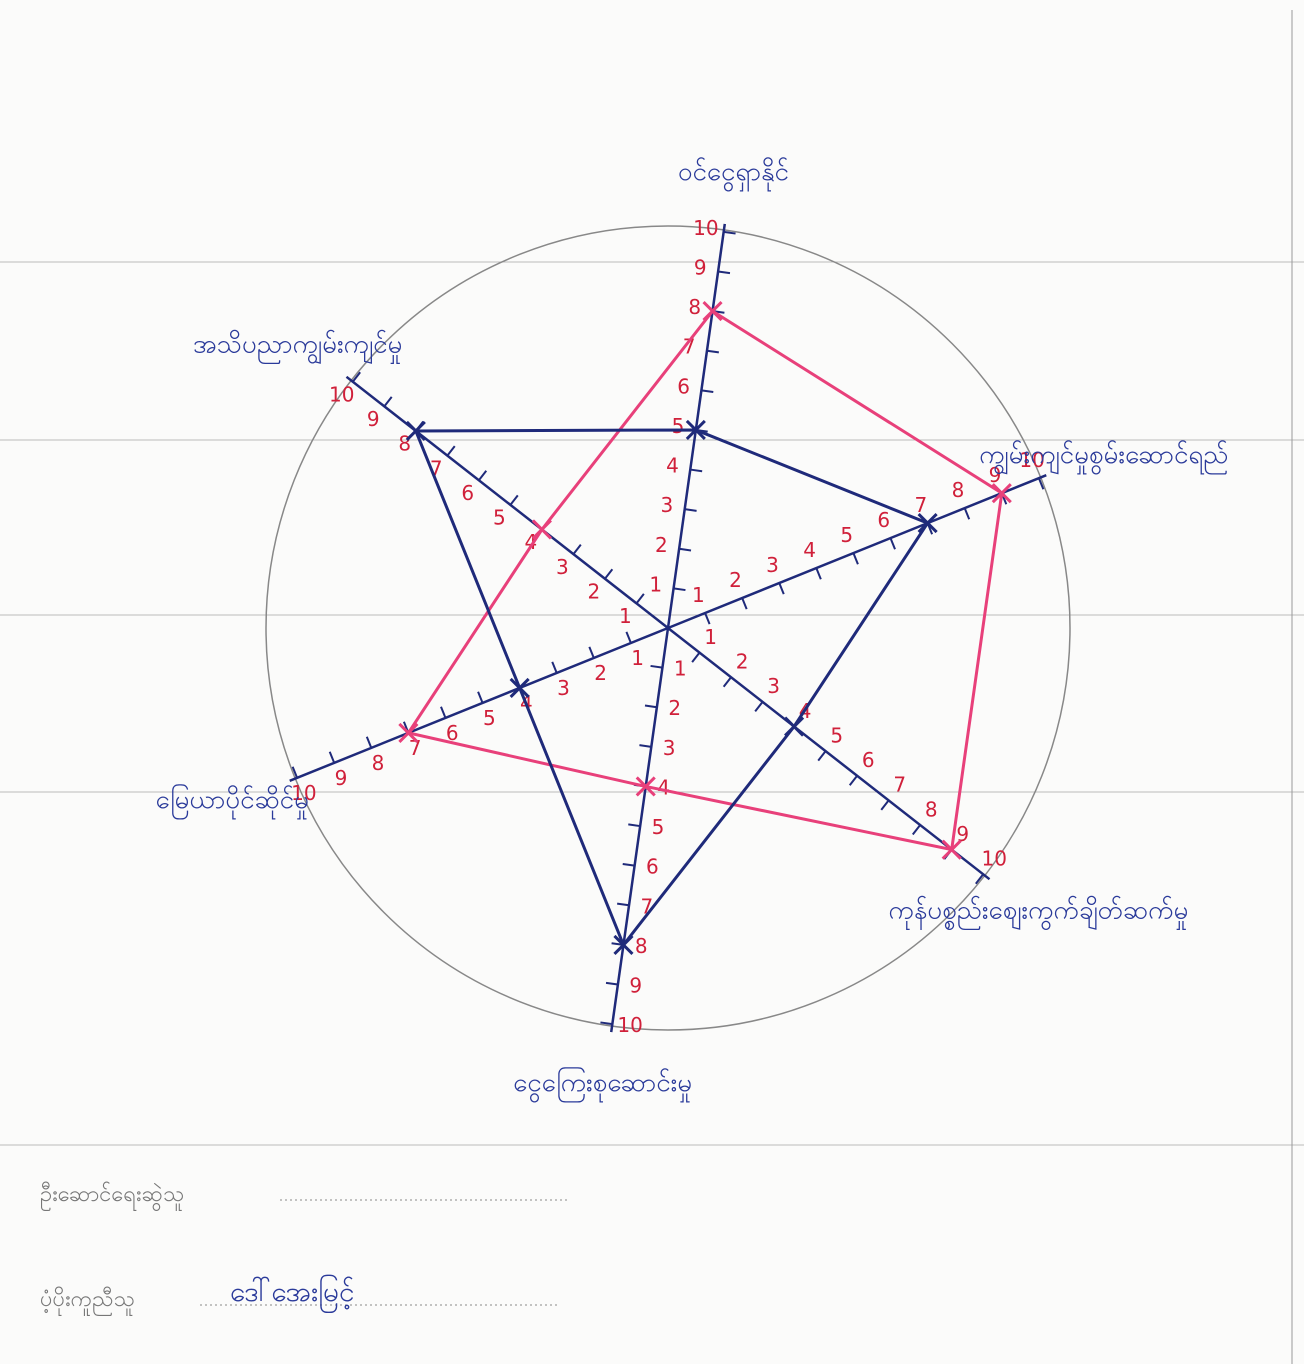 This screenshot has width=1304, height=1364. Describe the element at coordinates (112, 1196) in the screenshot. I see `footer-label: ဦးဆောင်ရေးဆွဲသူ` at that location.